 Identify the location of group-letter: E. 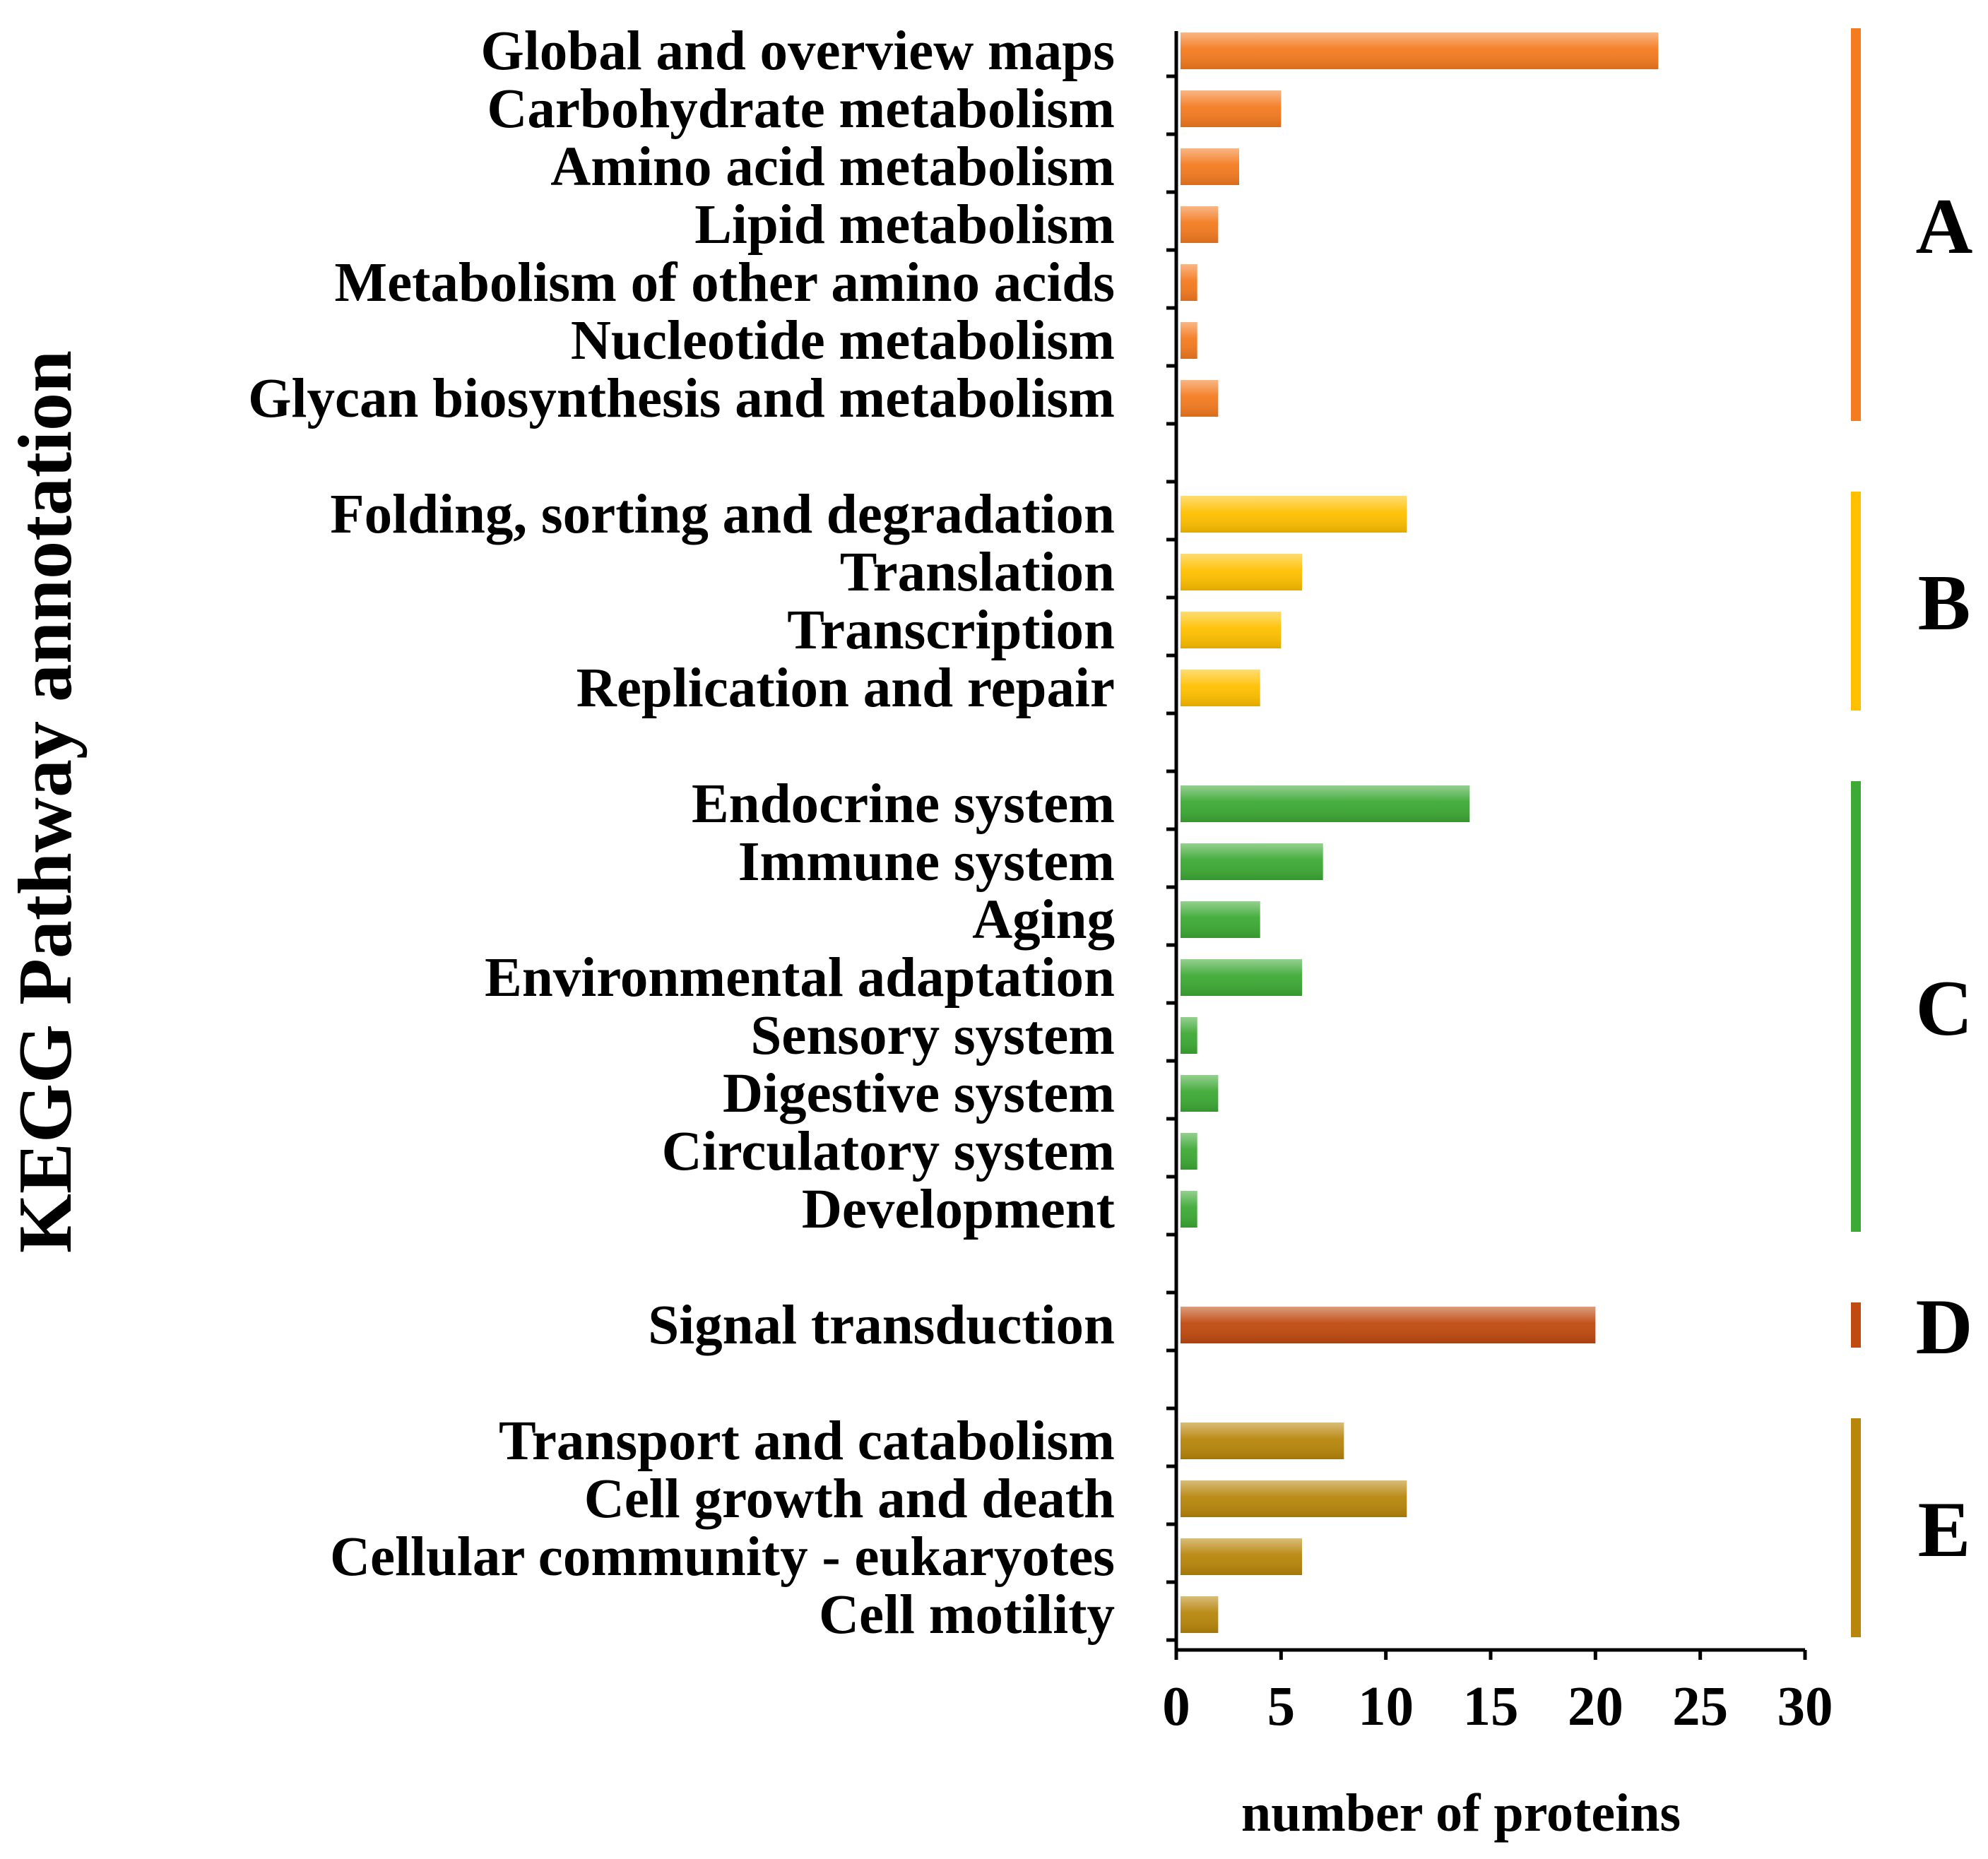
(1944, 1530).